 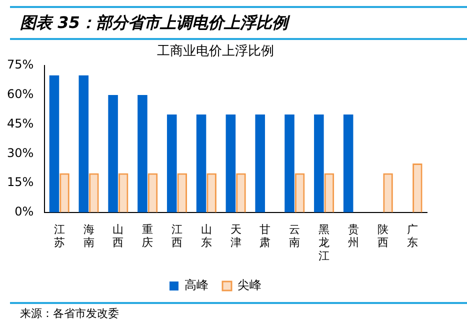 I want to click on x-tick-label: 山东, so click(x=206, y=236).